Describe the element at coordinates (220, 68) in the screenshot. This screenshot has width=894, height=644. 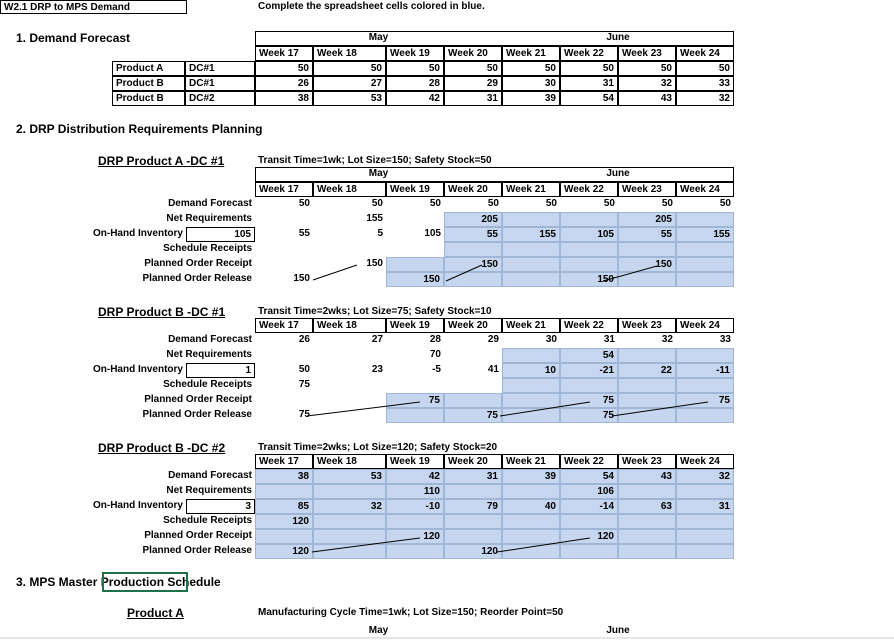
I see `dc-cell: DC#1` at that location.